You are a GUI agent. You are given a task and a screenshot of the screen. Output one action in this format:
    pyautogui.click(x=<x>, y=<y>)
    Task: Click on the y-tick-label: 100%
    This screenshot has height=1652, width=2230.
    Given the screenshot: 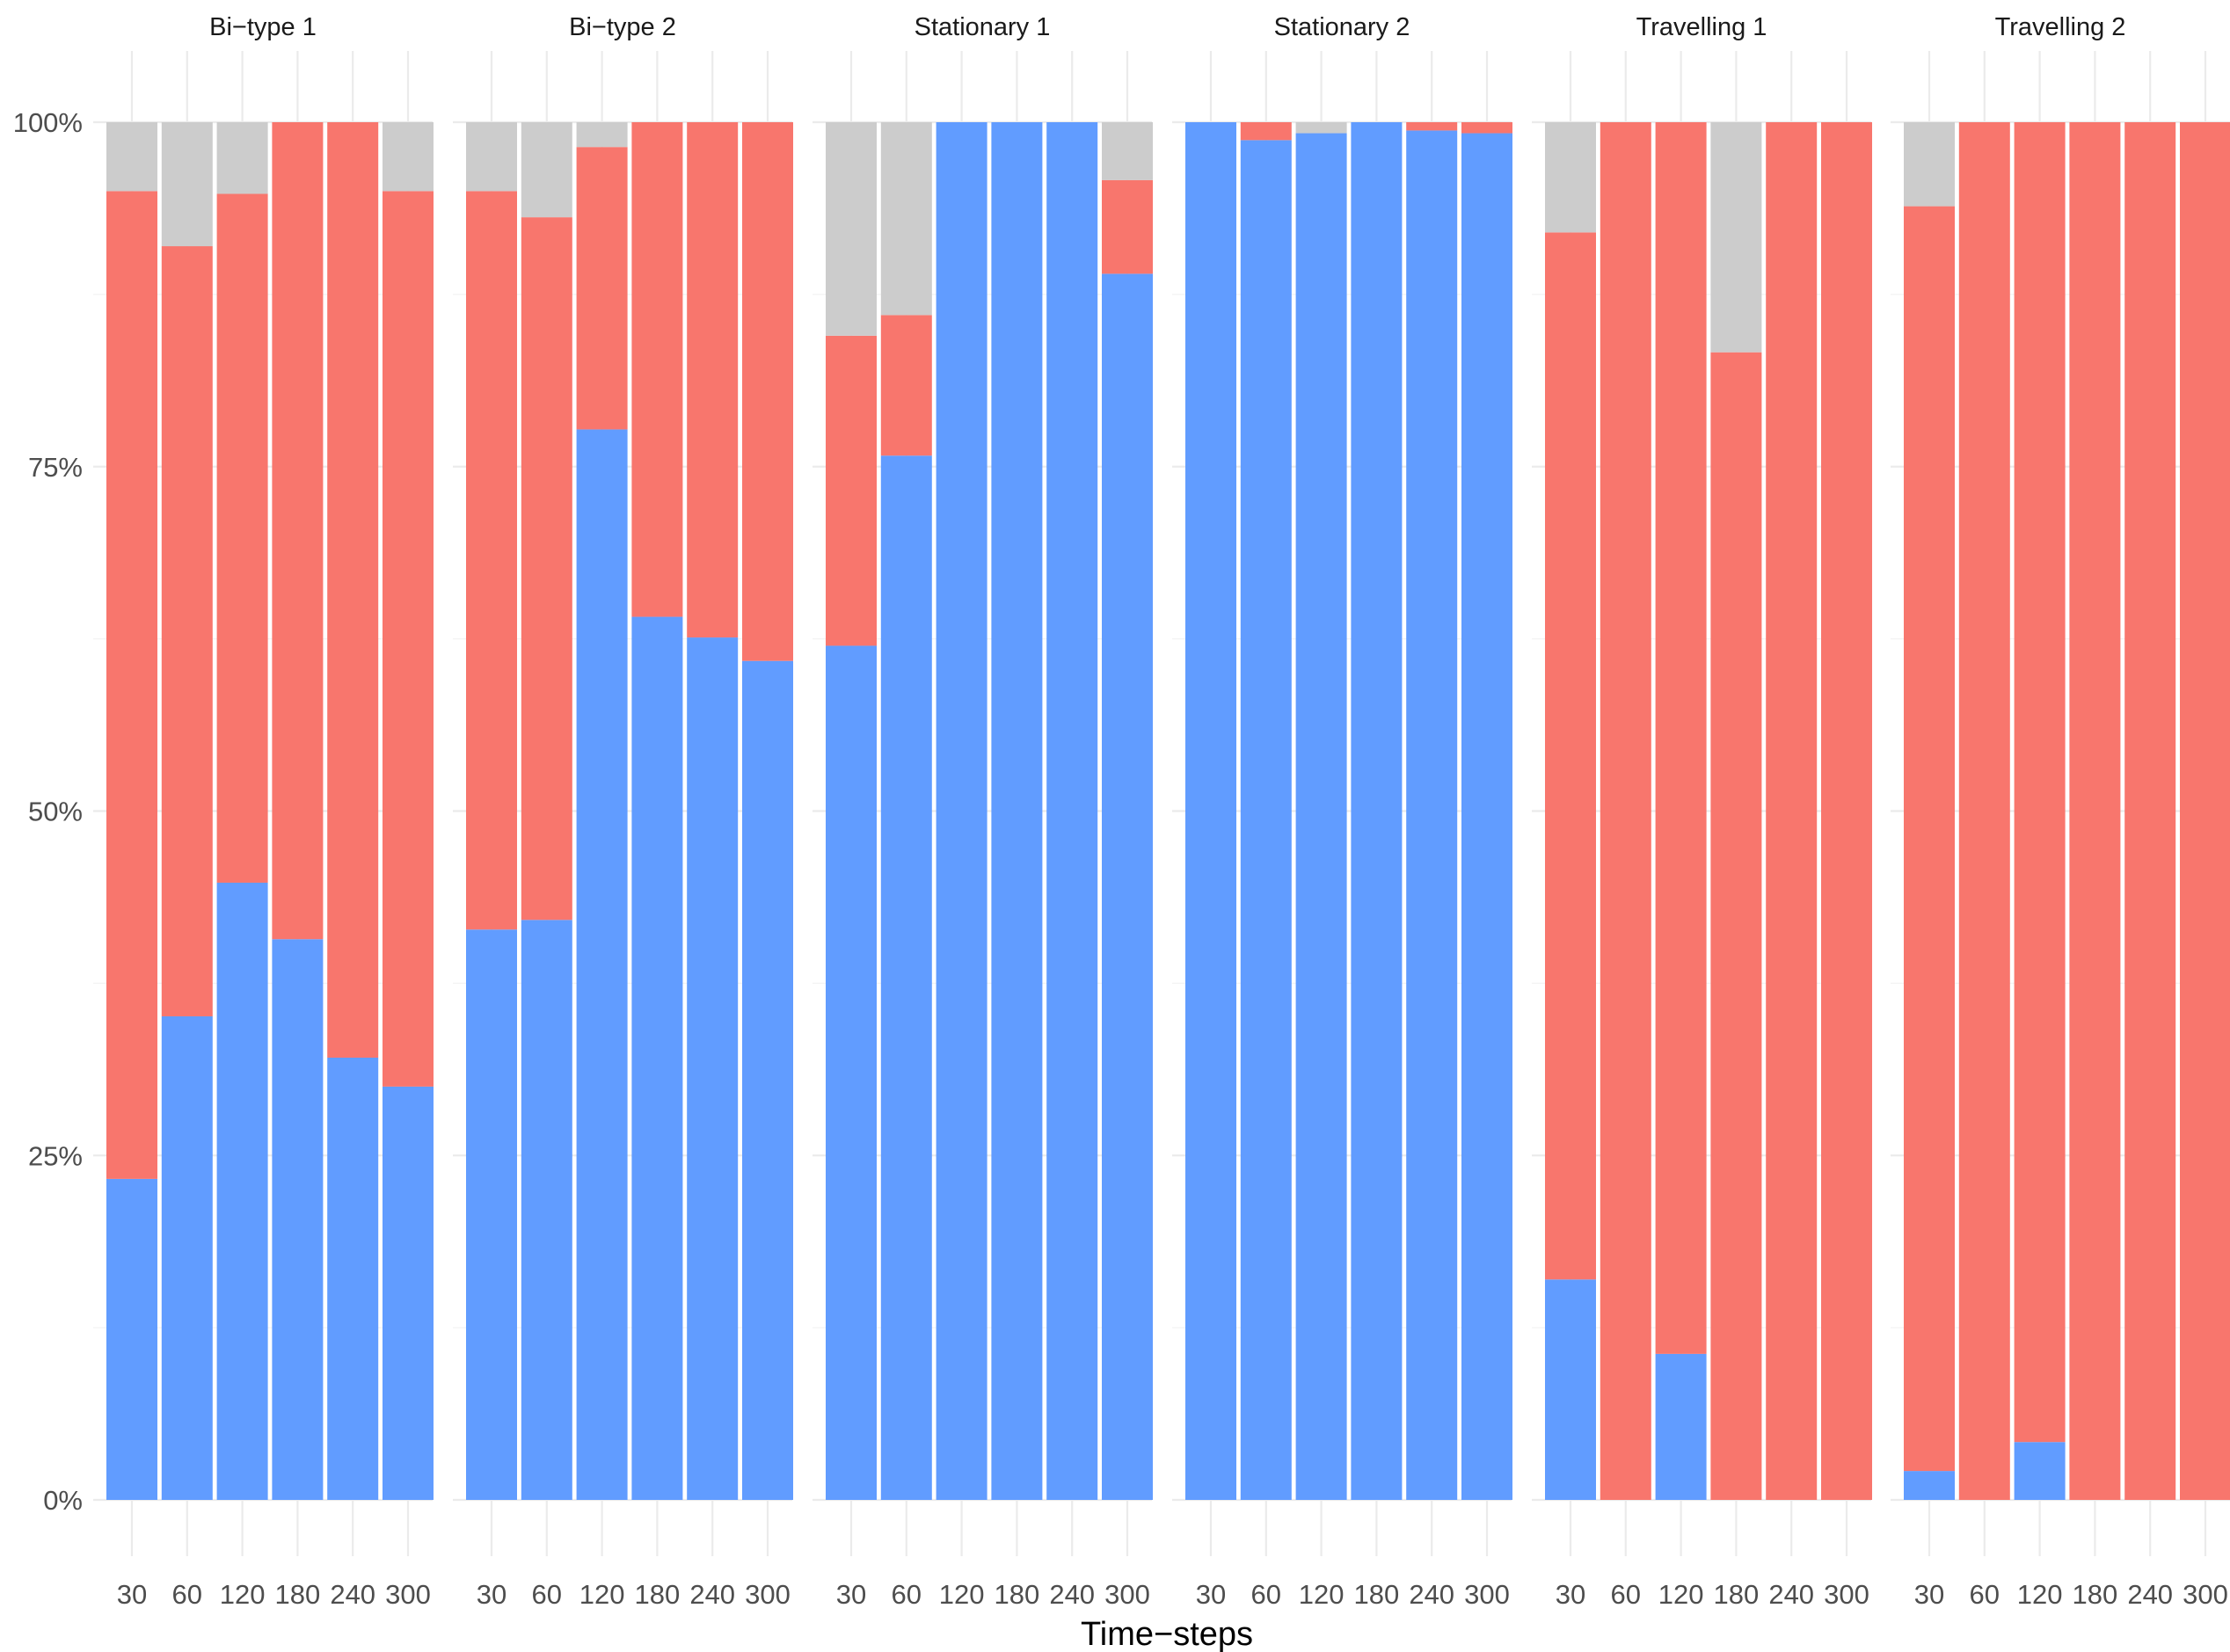 What is the action you would take?
    pyautogui.click(x=48, y=122)
    